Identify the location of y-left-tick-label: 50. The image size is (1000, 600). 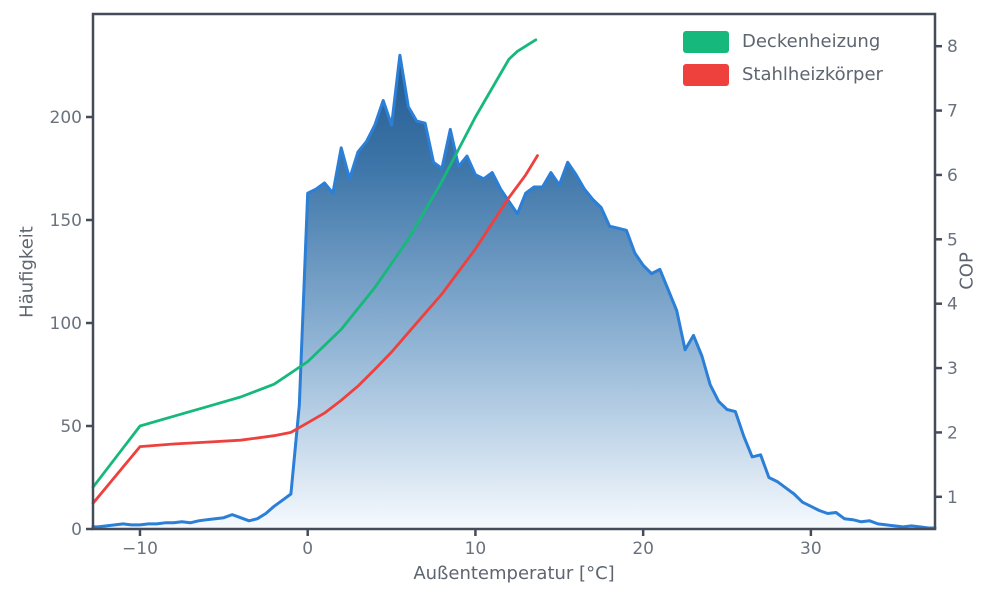
(71, 427).